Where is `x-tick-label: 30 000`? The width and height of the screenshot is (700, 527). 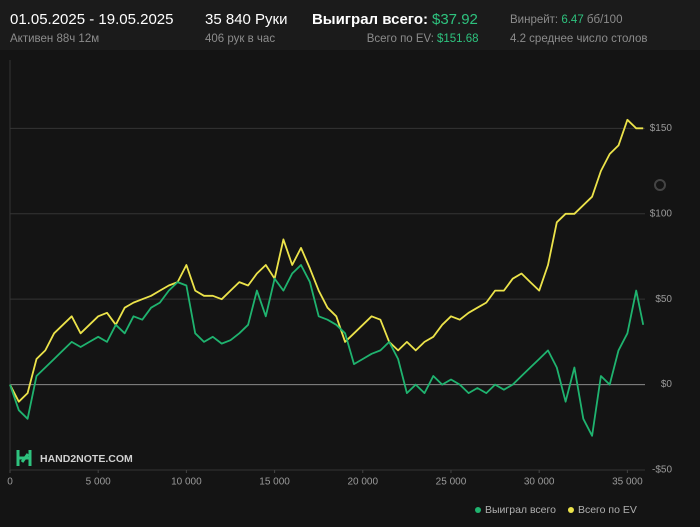
x-tick-label: 30 000 is located at coordinates (539, 482).